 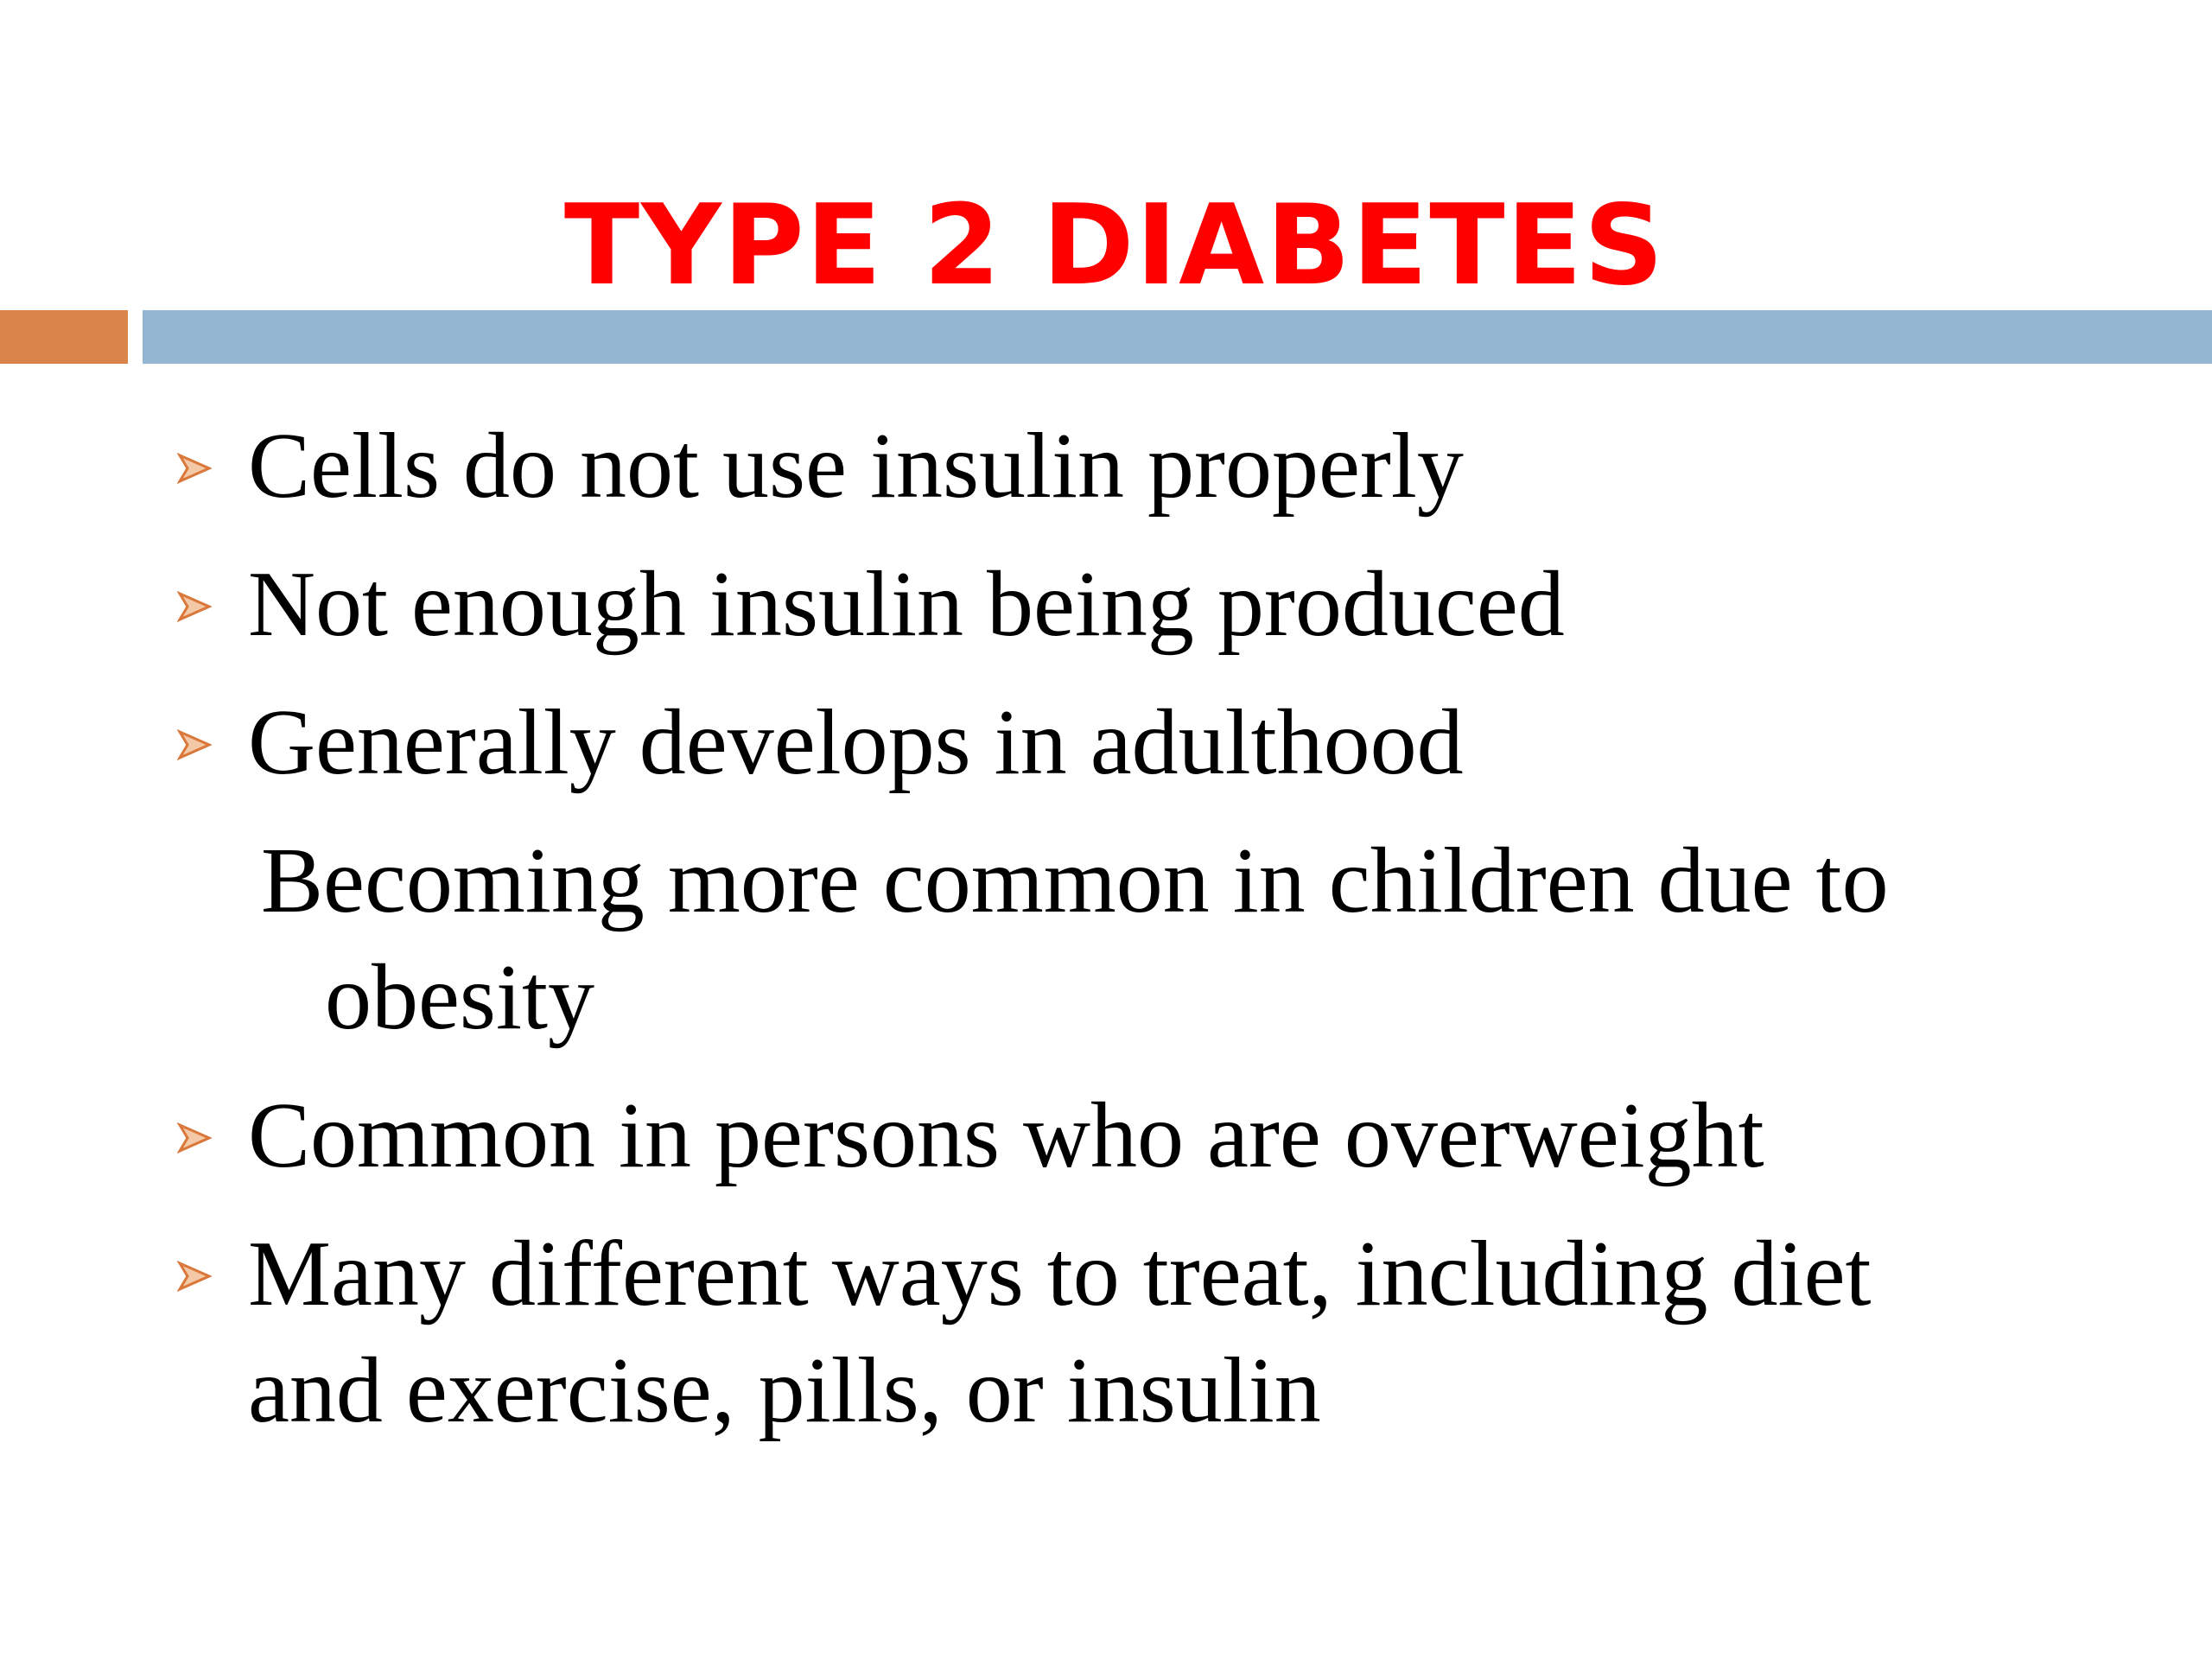 I want to click on item-text: Cells do not use insulin properly, so click(x=856, y=466).